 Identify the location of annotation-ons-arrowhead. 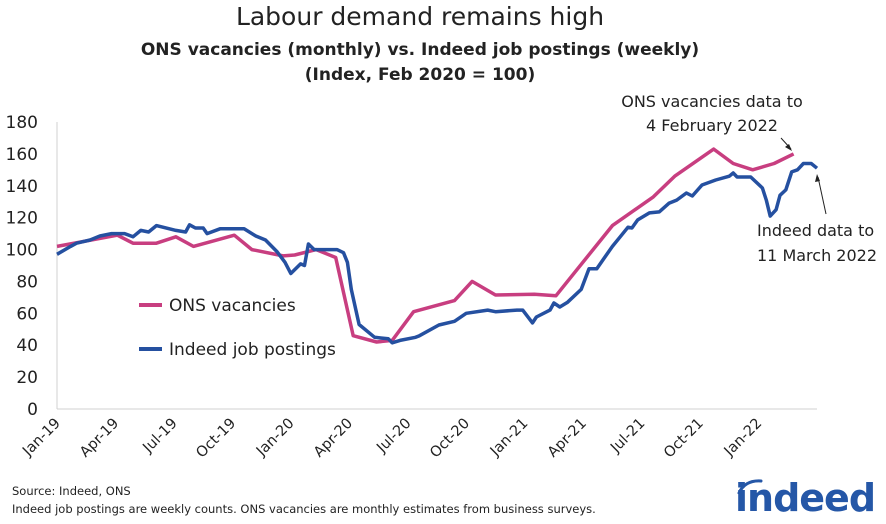
(788, 147).